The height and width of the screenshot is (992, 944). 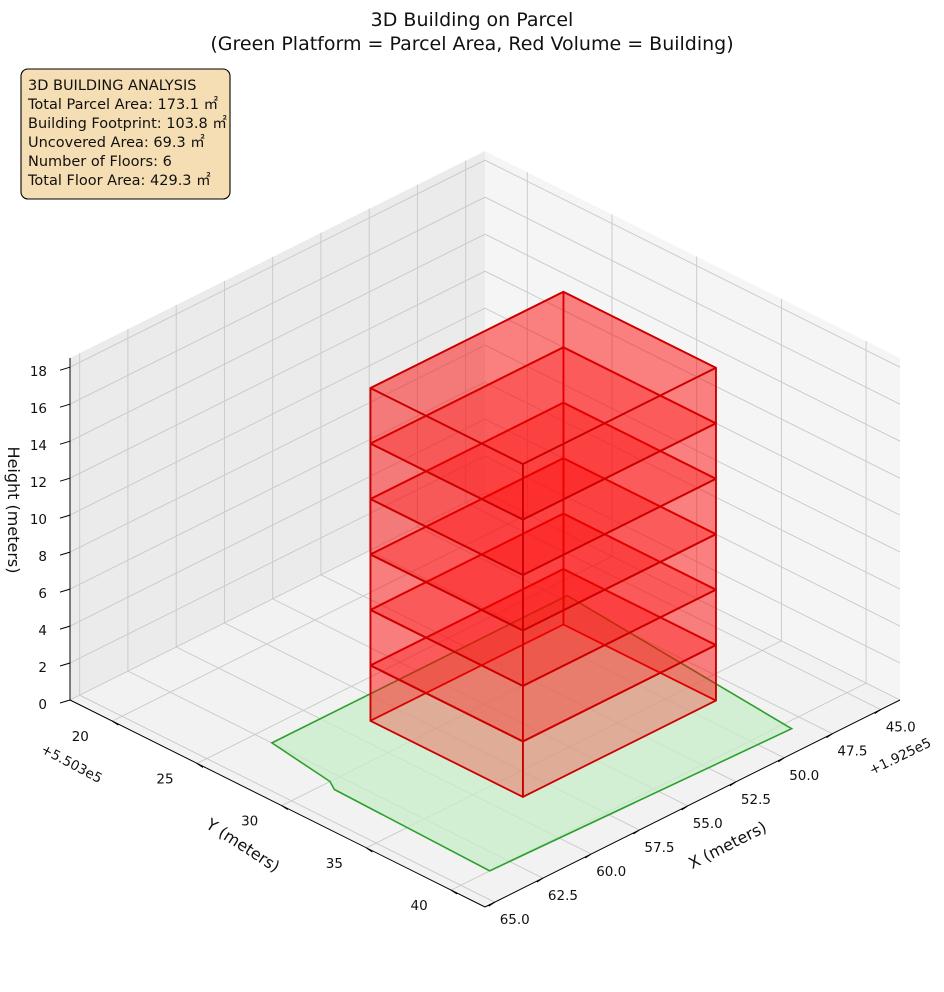 I want to click on x-tick-label: 47.5, so click(x=852, y=752).